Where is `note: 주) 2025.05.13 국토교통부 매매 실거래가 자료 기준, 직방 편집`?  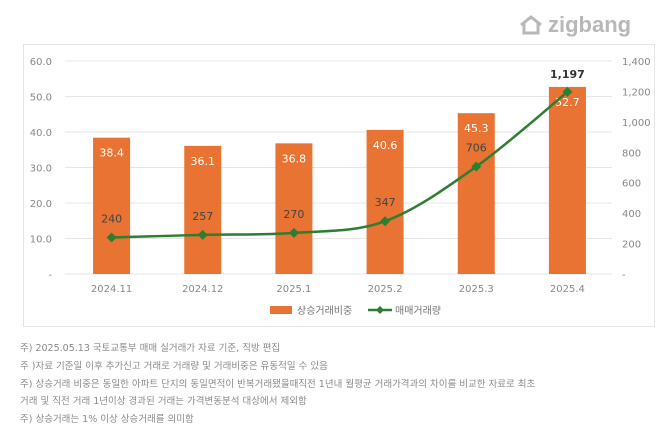 note: 주) 2025.05.13 국토교통부 매매 실거래가 자료 기준, 직방 편집 is located at coordinates (150, 348).